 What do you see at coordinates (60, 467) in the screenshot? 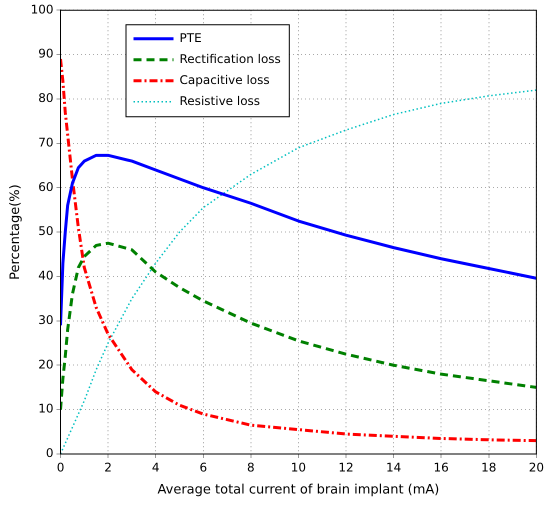
I see `x-tick-label: 0` at bounding box center [60, 467].